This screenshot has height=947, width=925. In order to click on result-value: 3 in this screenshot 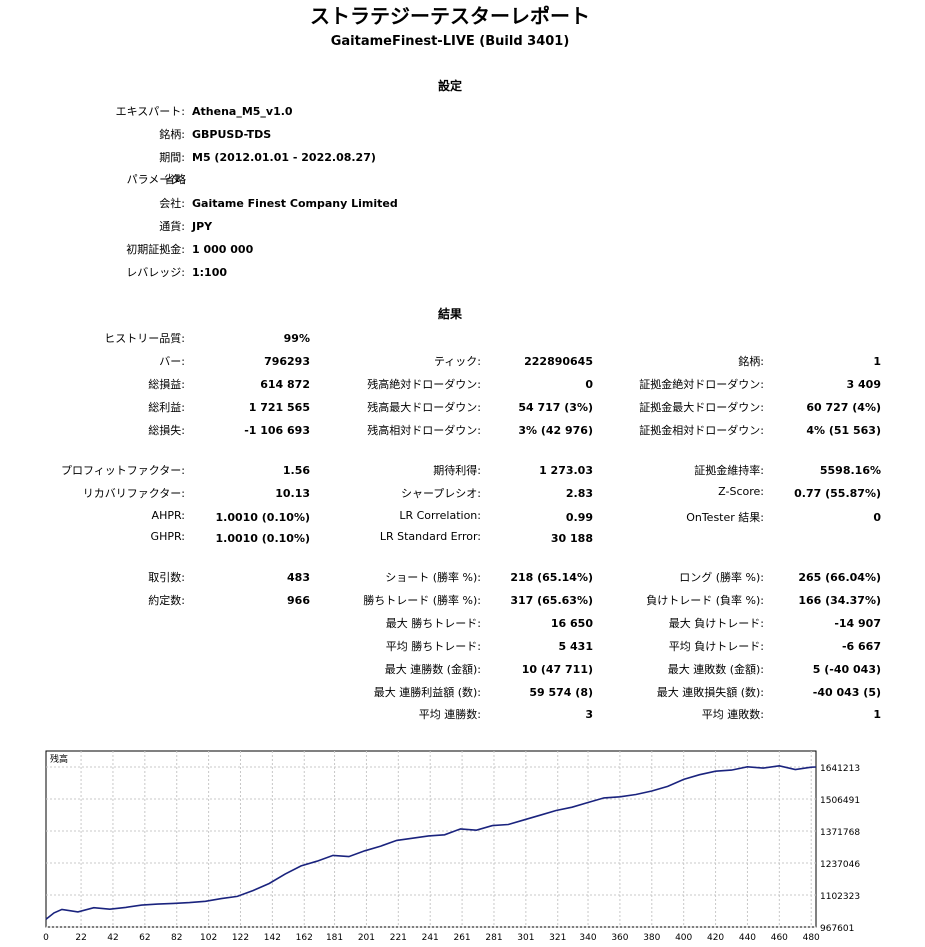, I will do `click(589, 714)`.